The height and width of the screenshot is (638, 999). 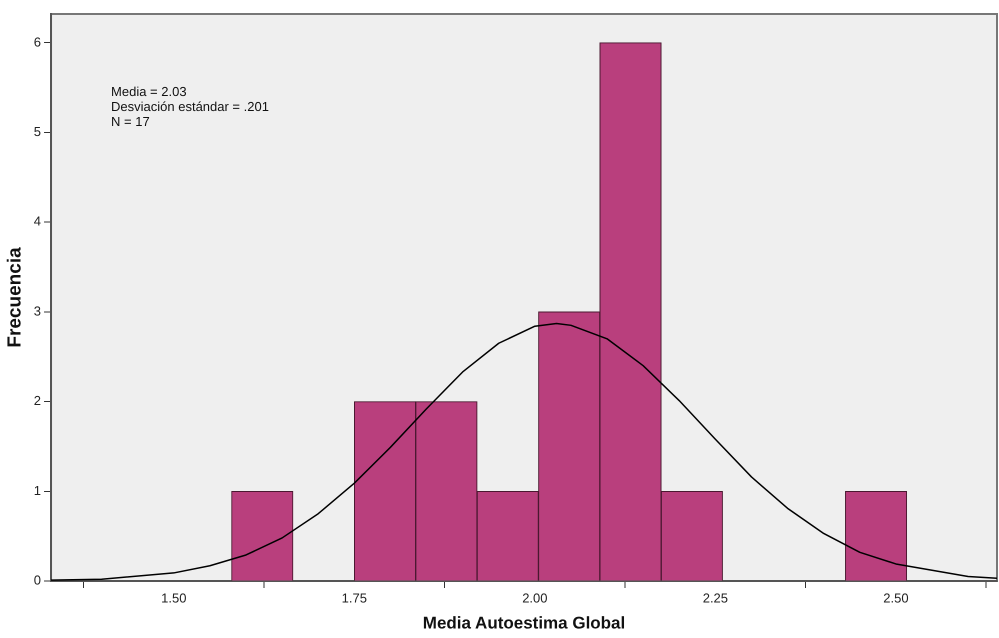 I want to click on y-tick-label: 4, so click(x=38, y=221).